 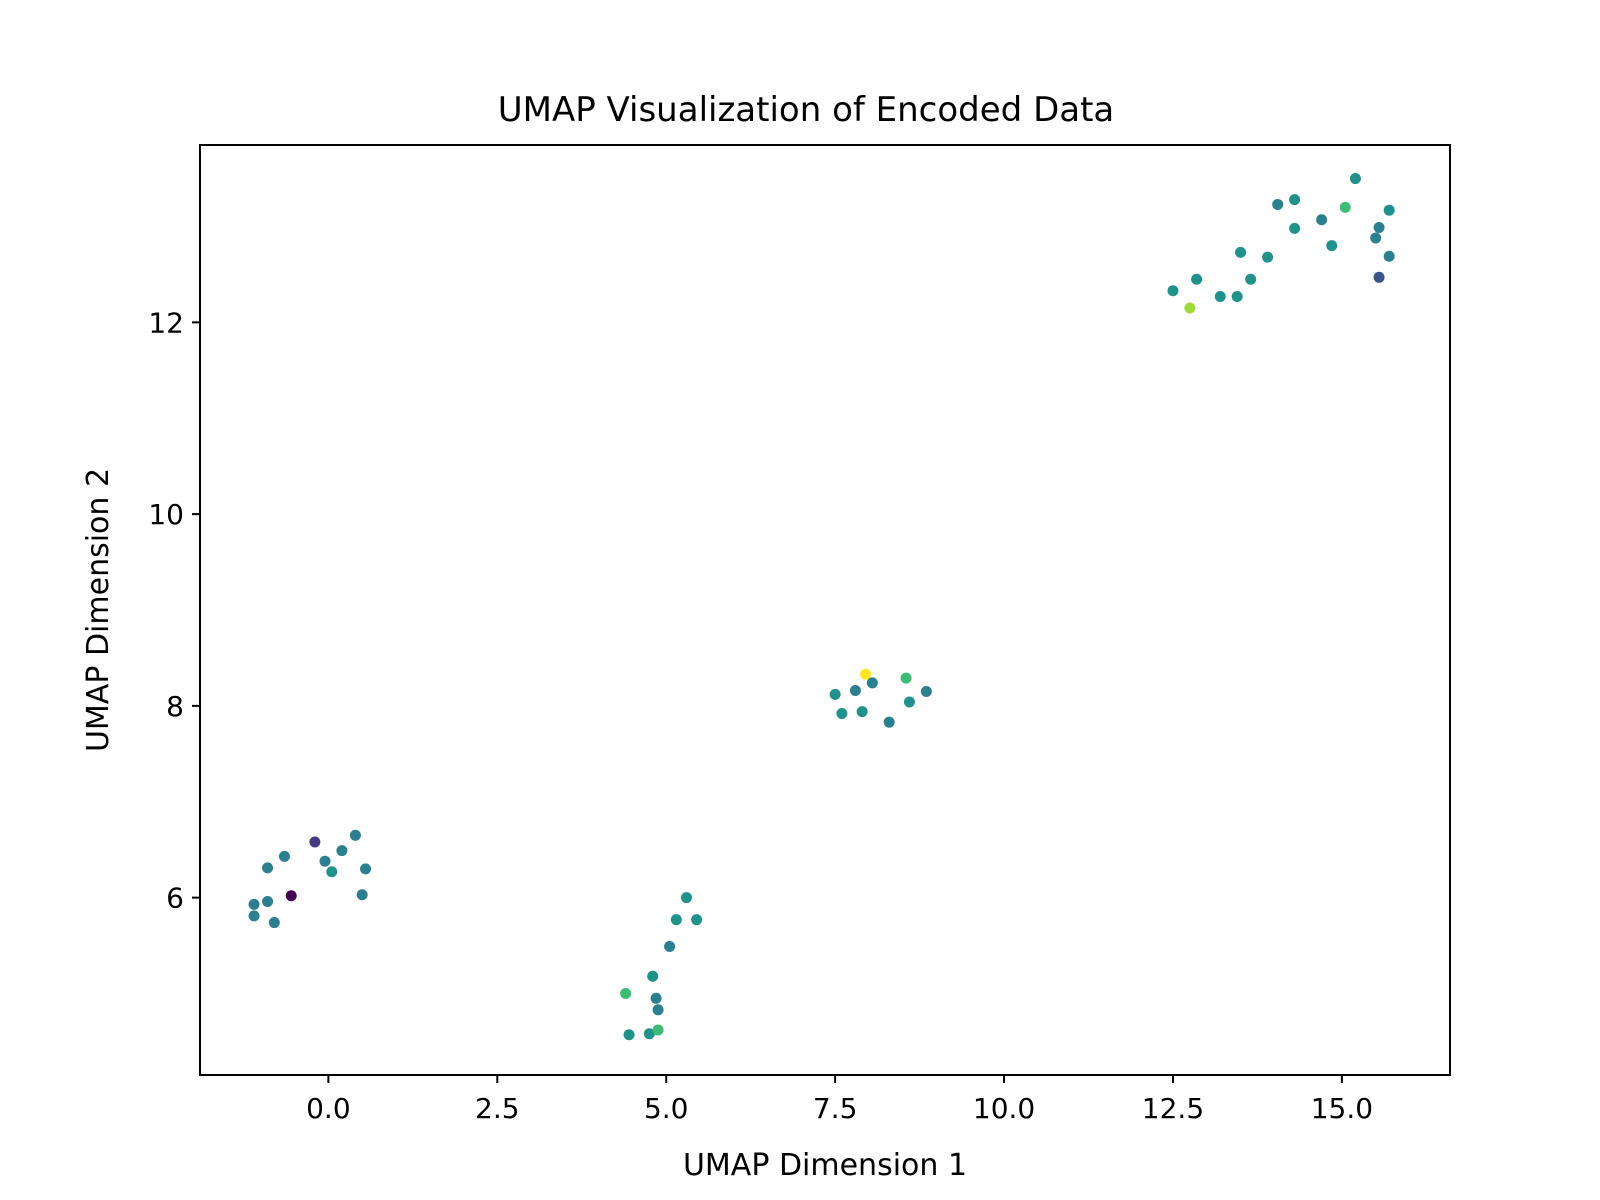 What do you see at coordinates (1173, 1108) in the screenshot?
I see `x-tick-label: 12.5` at bounding box center [1173, 1108].